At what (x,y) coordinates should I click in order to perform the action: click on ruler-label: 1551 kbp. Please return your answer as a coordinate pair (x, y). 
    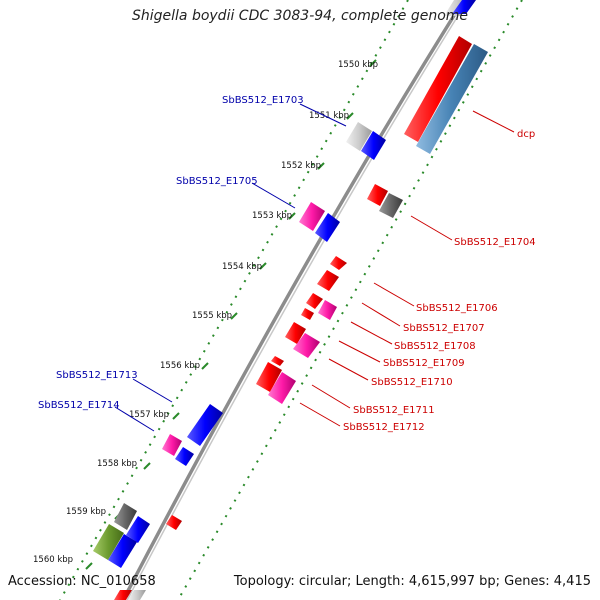
    Looking at the image, I should click on (329, 116).